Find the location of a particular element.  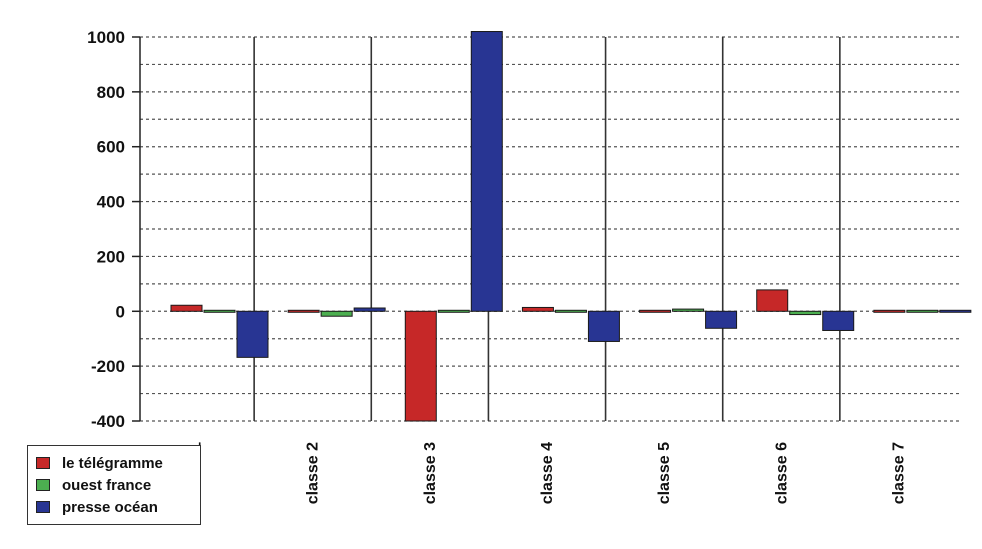

y-tick-label: -200 is located at coordinates (108, 366).